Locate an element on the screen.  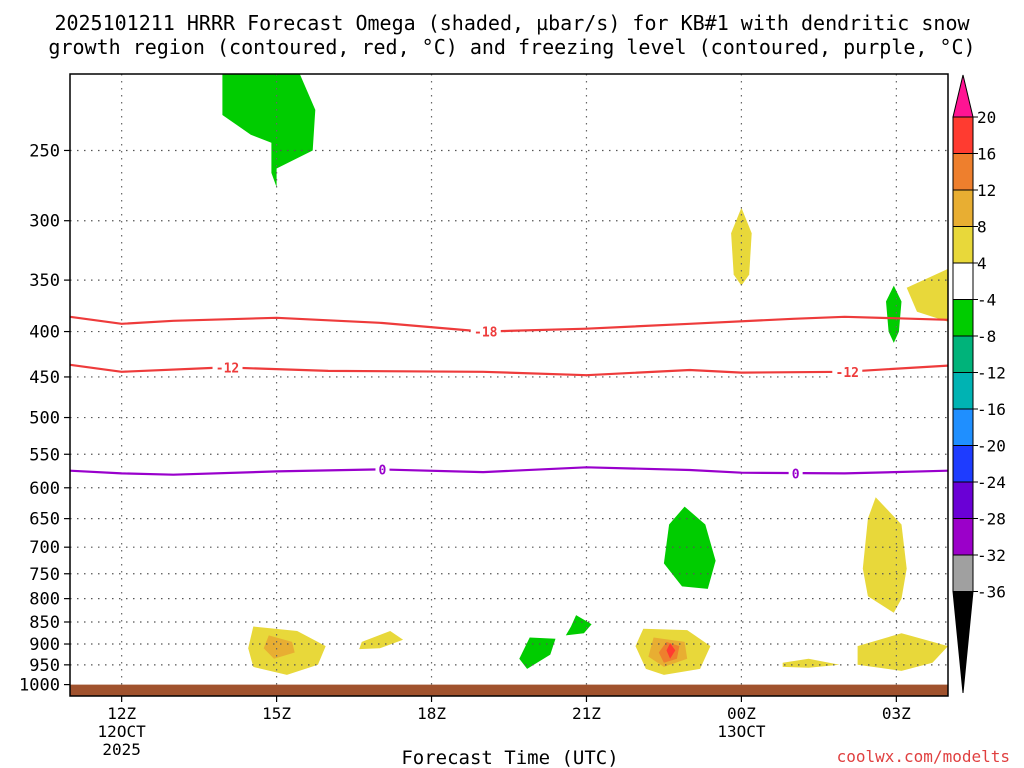
colorbar-label: -36 is located at coordinates (991, 592).